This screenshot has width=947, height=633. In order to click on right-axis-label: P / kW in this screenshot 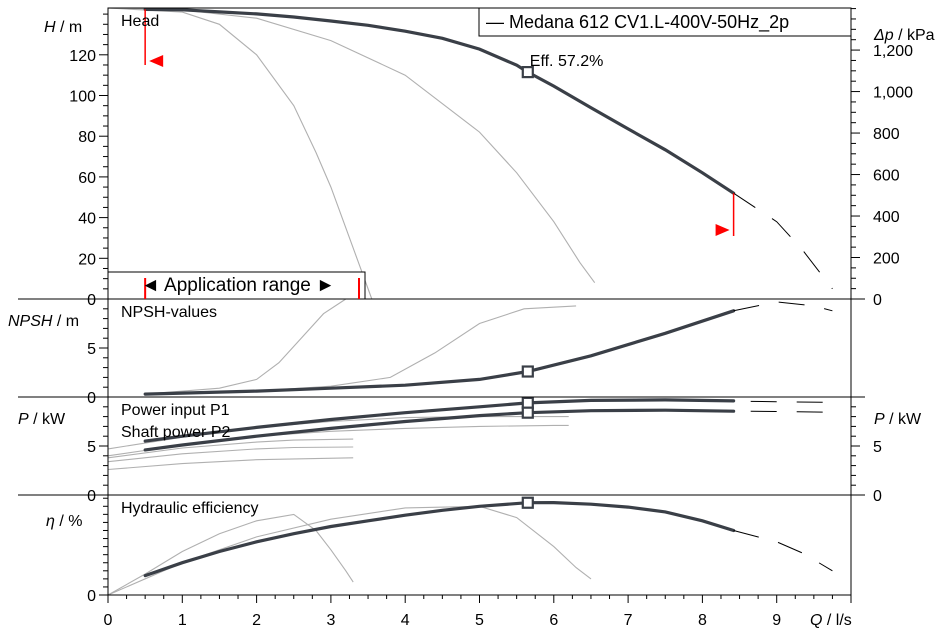, I will do `click(898, 419)`.